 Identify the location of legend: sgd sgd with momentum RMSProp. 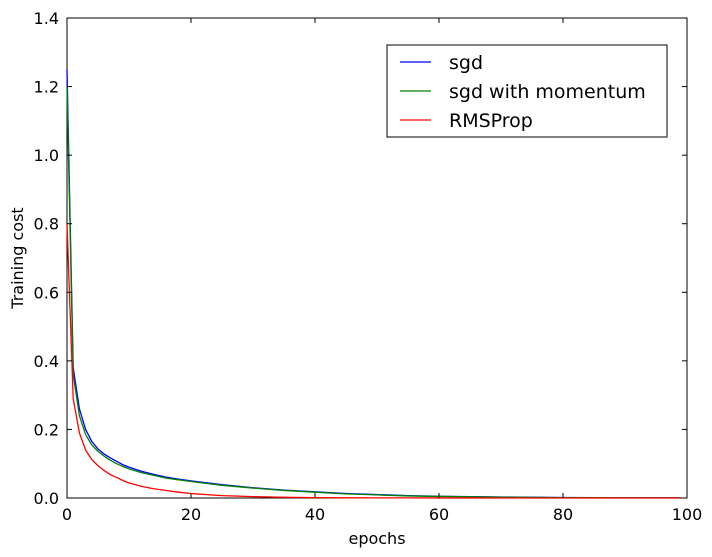
(527, 91).